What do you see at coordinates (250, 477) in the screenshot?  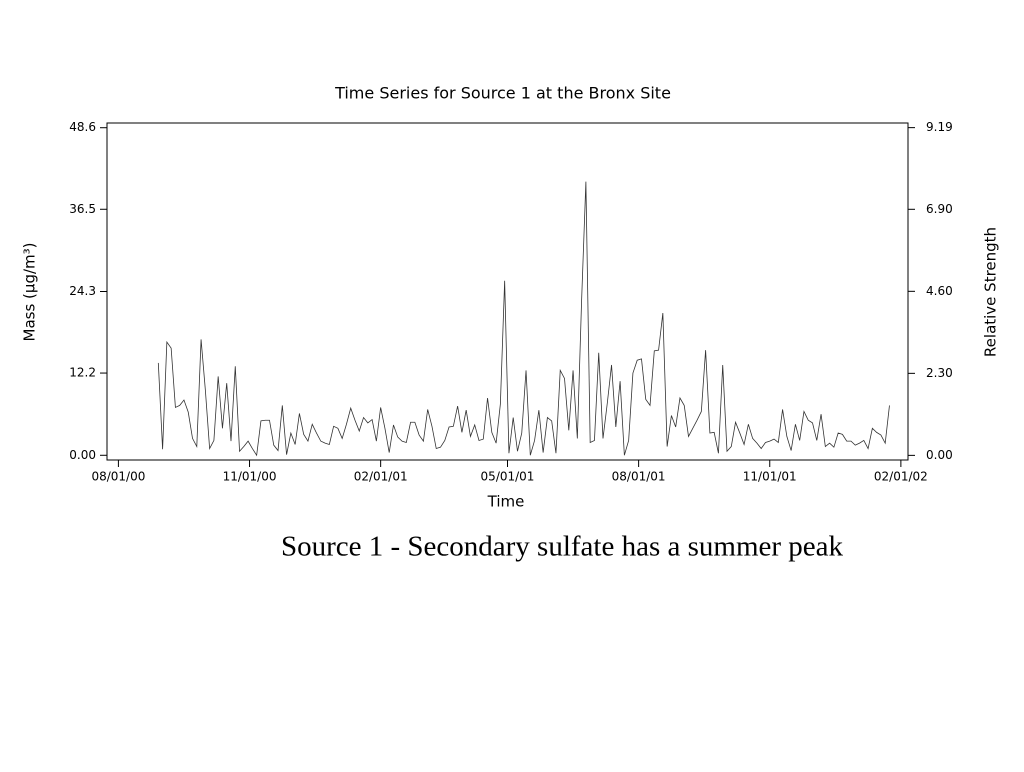 I see `x-tick-label: 11/01/00` at bounding box center [250, 477].